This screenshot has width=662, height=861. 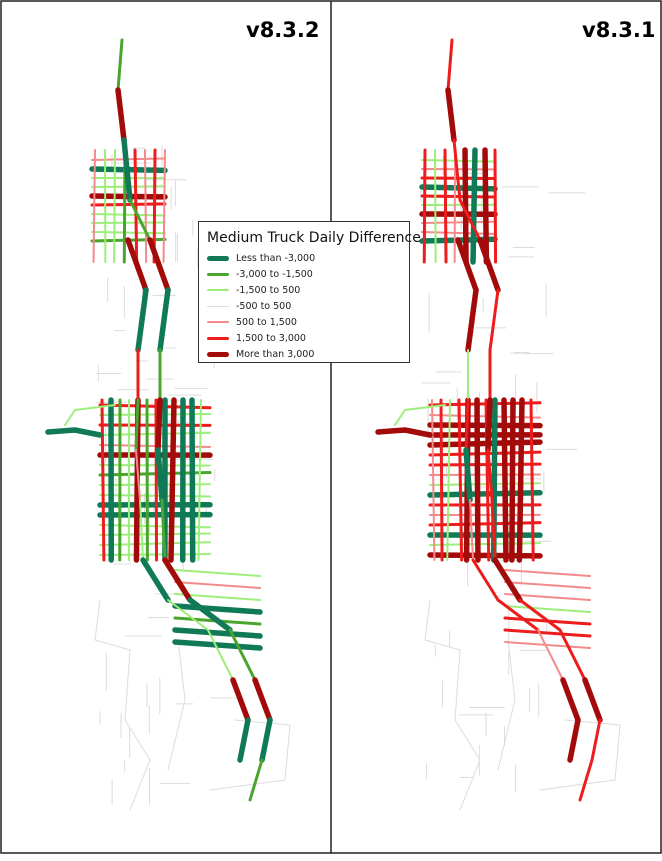 What do you see at coordinates (263, 306) in the screenshot?
I see `legend-label: -500 to 500` at bounding box center [263, 306].